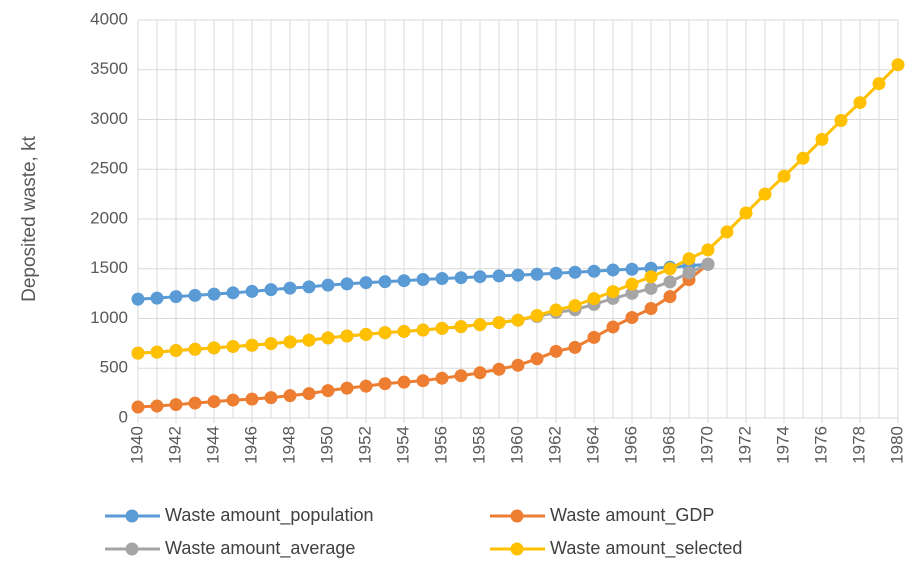 Image resolution: width=920 pixels, height=563 pixels. I want to click on x-tick-label: 1970, so click(706, 445).